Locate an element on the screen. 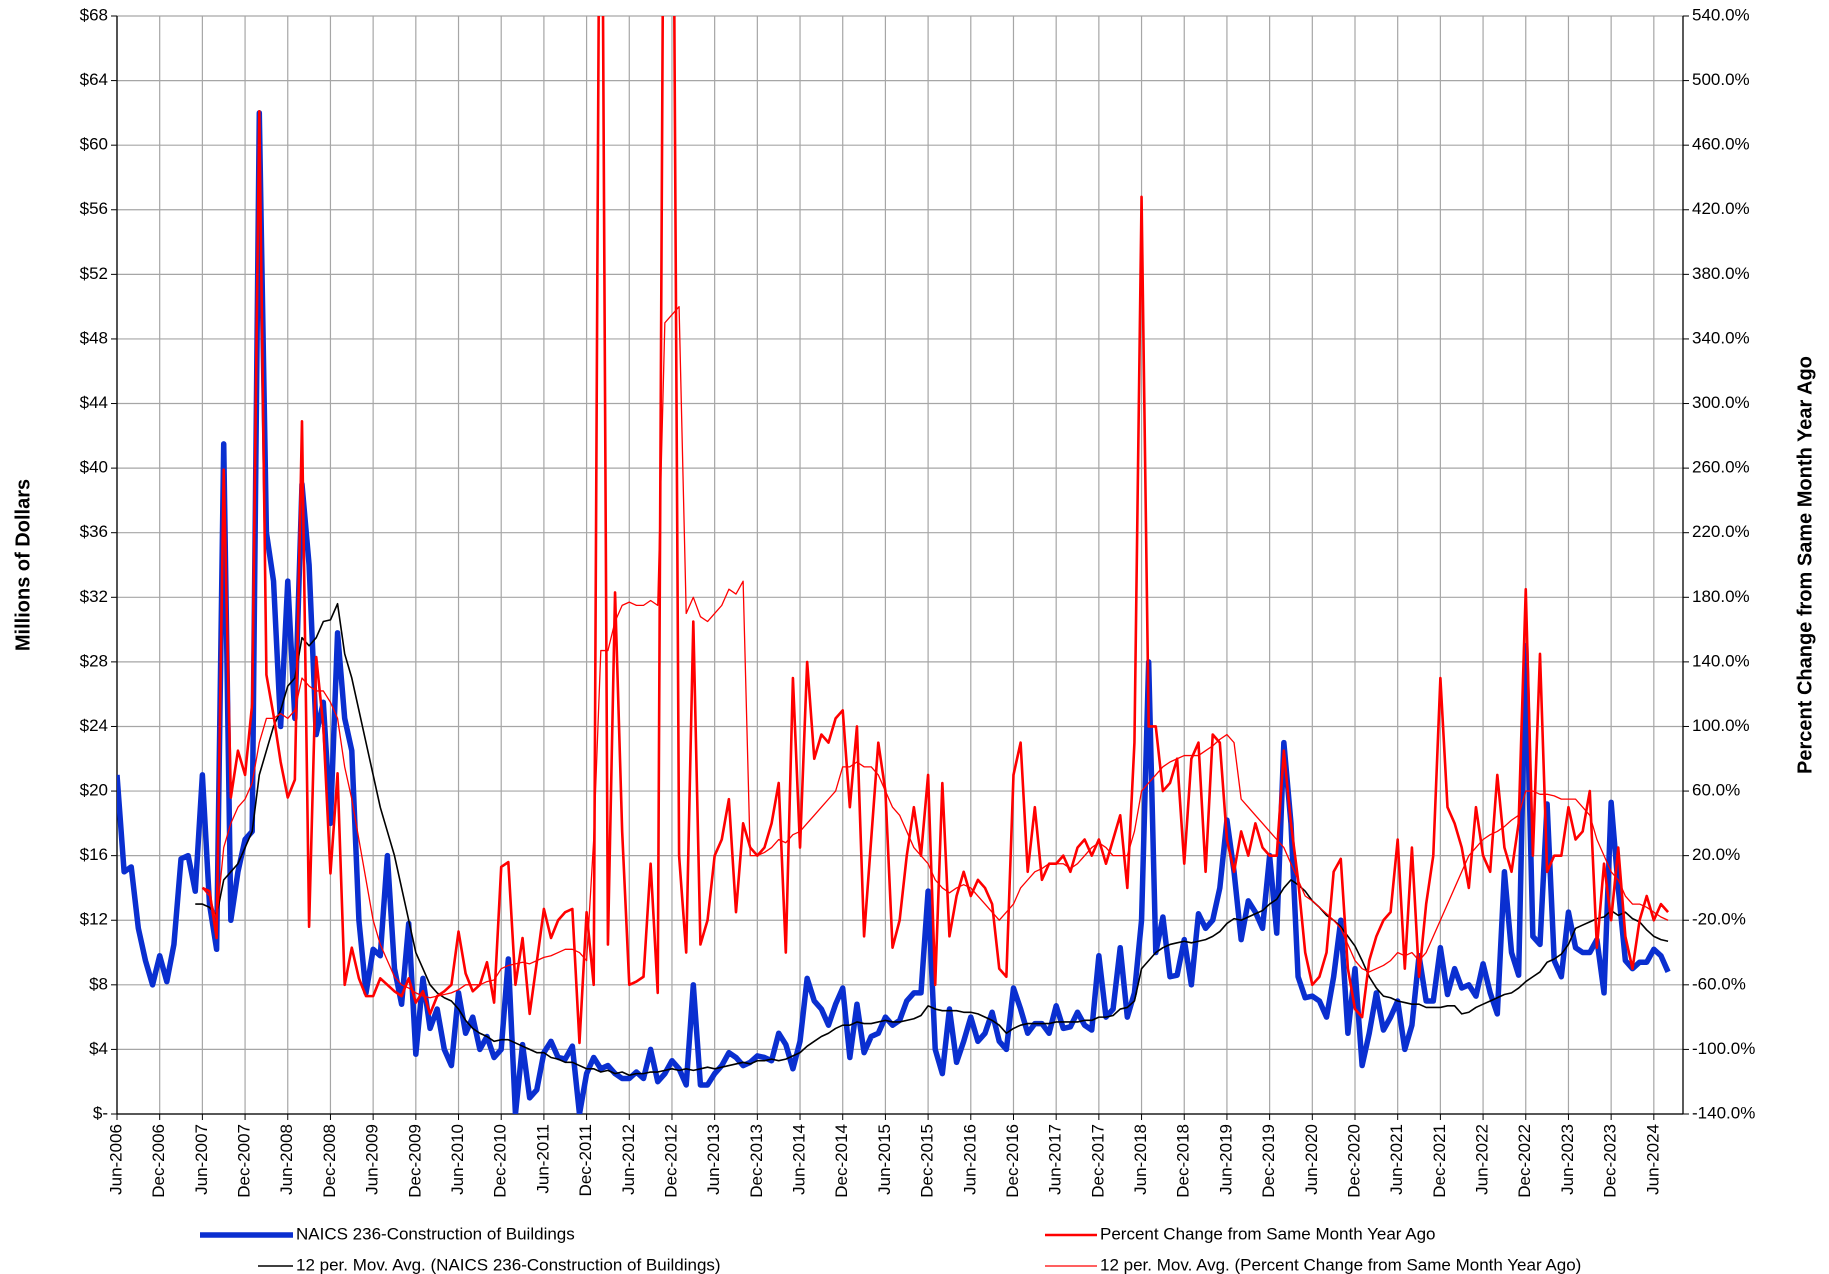  x-tick-label: Jun-2024 is located at coordinates (1652, 1159).